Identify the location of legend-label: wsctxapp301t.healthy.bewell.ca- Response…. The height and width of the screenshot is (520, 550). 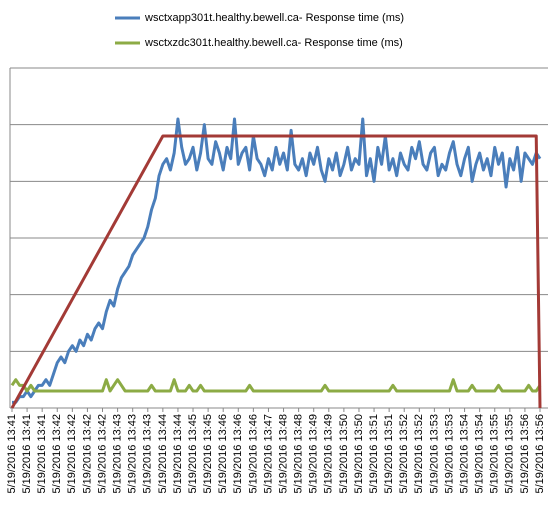
(274, 18).